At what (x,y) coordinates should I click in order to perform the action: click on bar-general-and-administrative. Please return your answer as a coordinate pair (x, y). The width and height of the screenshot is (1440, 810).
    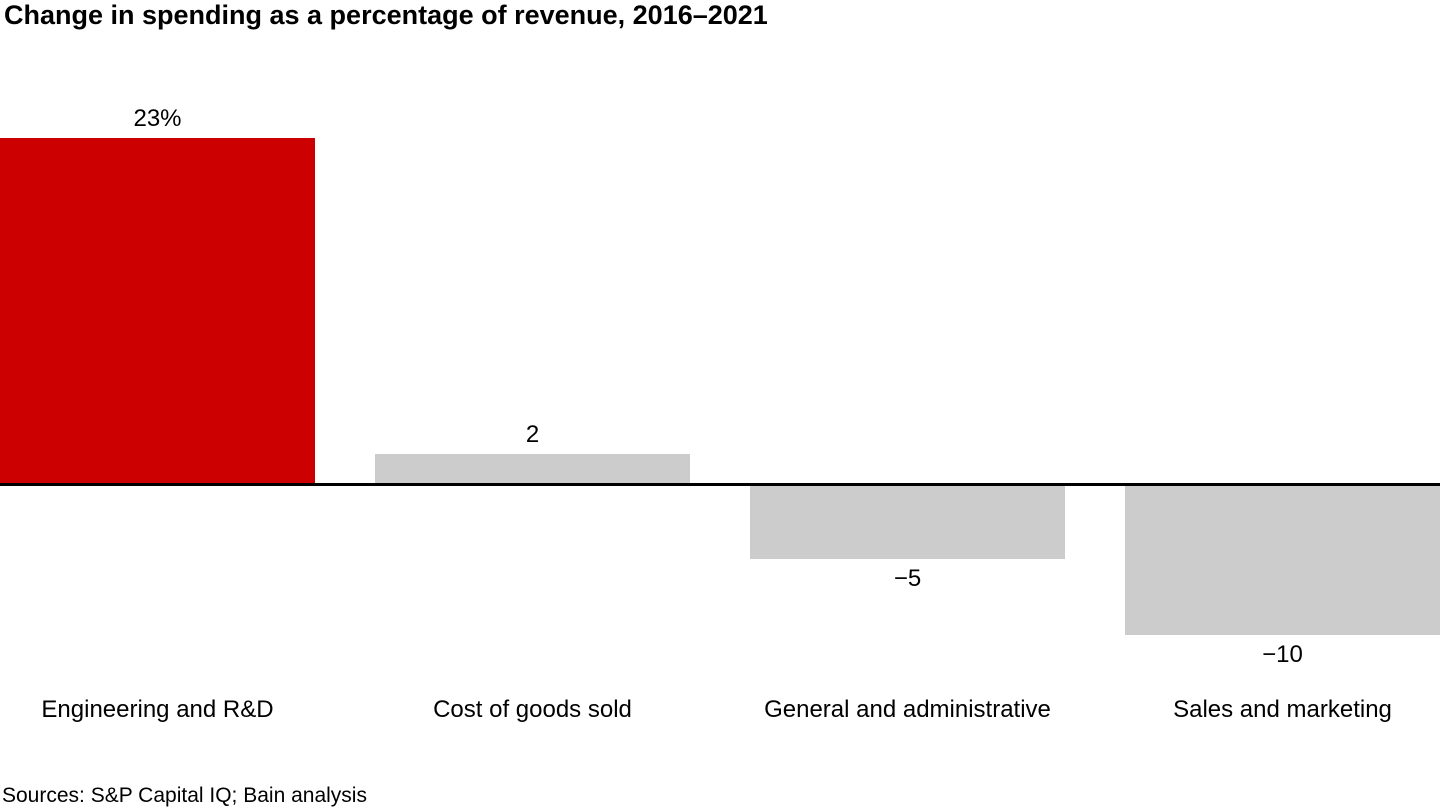
    Looking at the image, I should click on (907, 521).